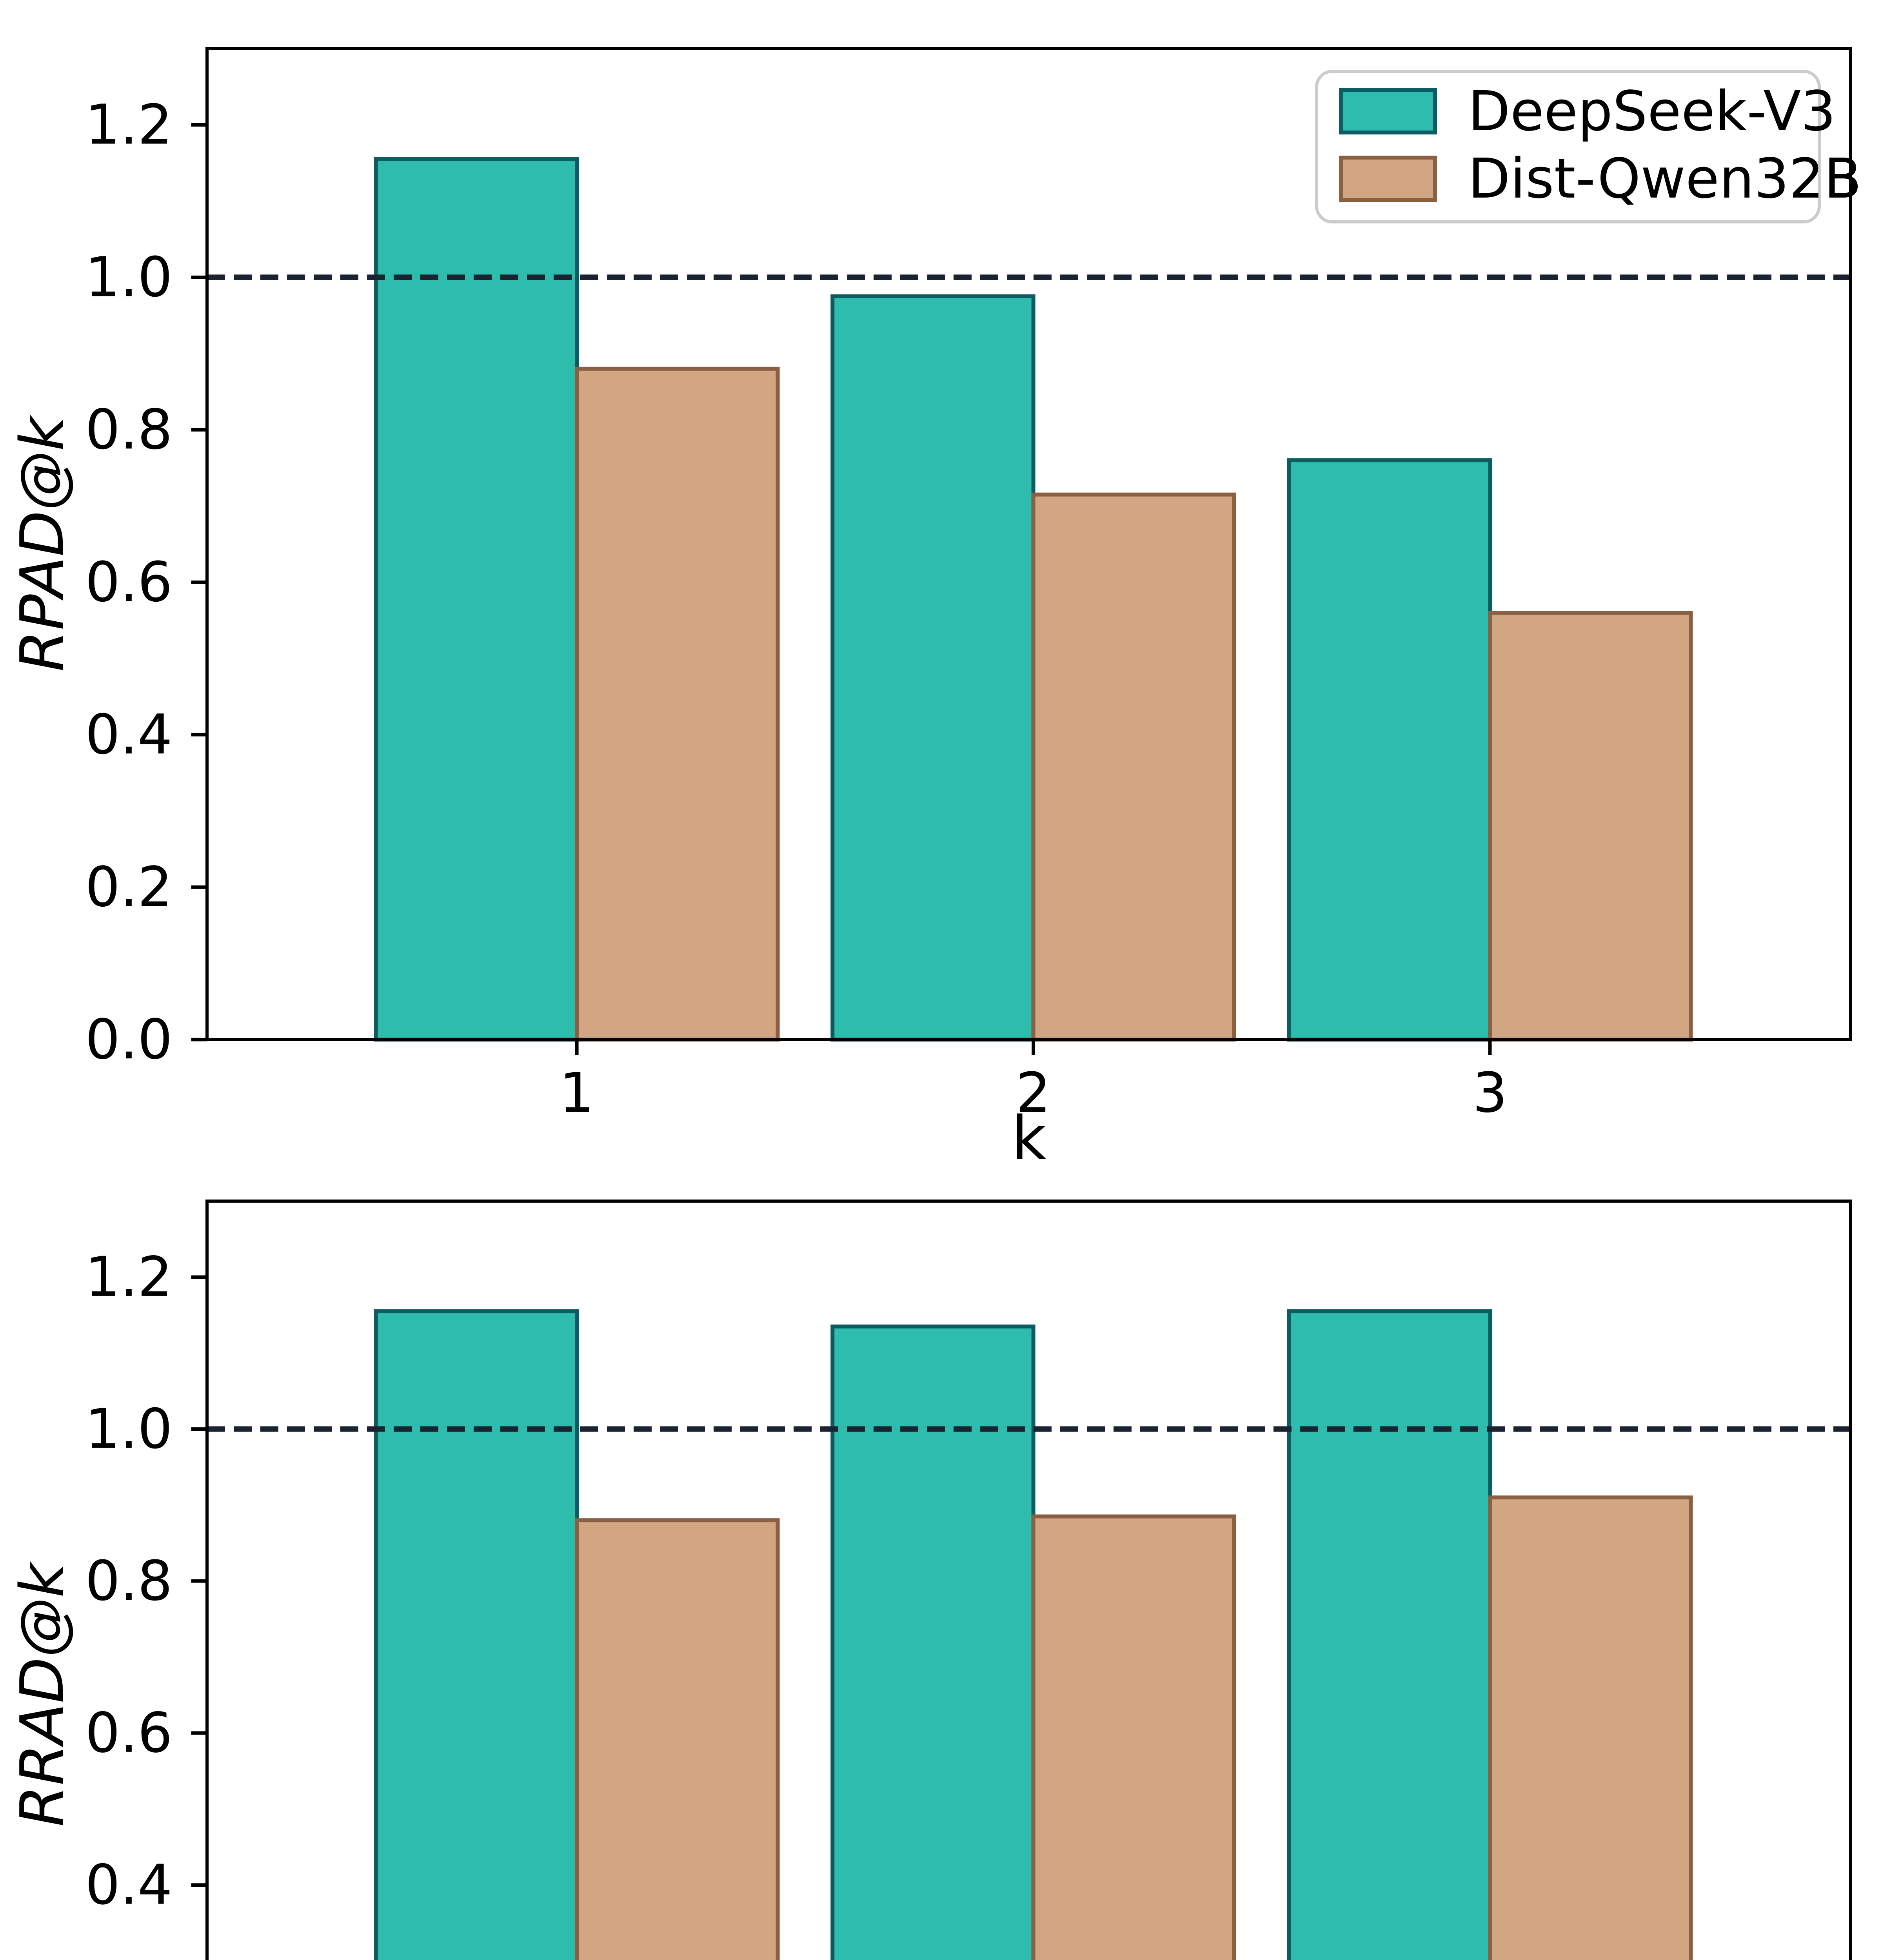 This screenshot has width=1882, height=1960. I want to click on y-axis-label: RRAD@k, so click(42, 1694).